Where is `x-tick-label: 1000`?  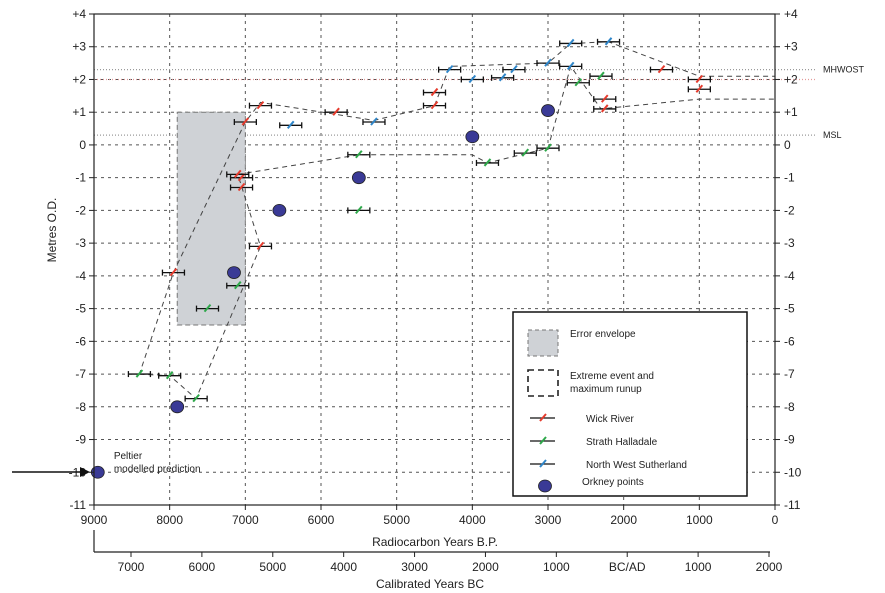
x-tick-label: 1000 is located at coordinates (699, 520).